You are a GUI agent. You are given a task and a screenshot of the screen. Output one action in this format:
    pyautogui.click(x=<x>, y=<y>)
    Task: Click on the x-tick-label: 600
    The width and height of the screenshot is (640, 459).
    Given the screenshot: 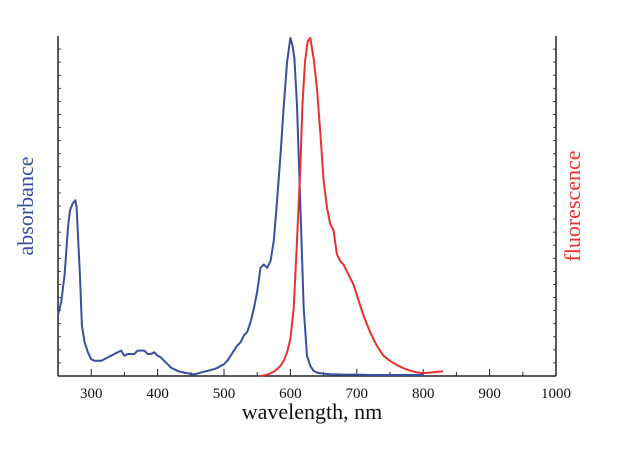 What is the action you would take?
    pyautogui.click(x=290, y=394)
    